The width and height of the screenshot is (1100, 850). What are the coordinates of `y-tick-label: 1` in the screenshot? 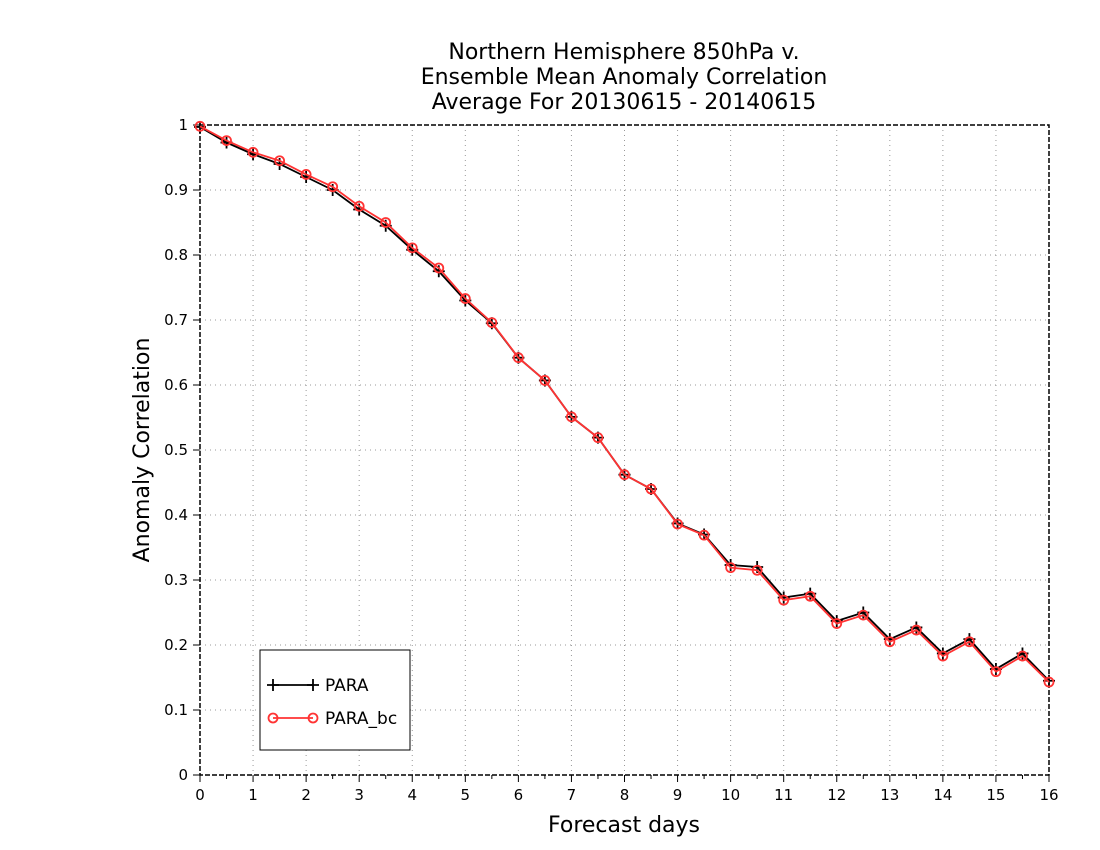 It's located at (183, 125).